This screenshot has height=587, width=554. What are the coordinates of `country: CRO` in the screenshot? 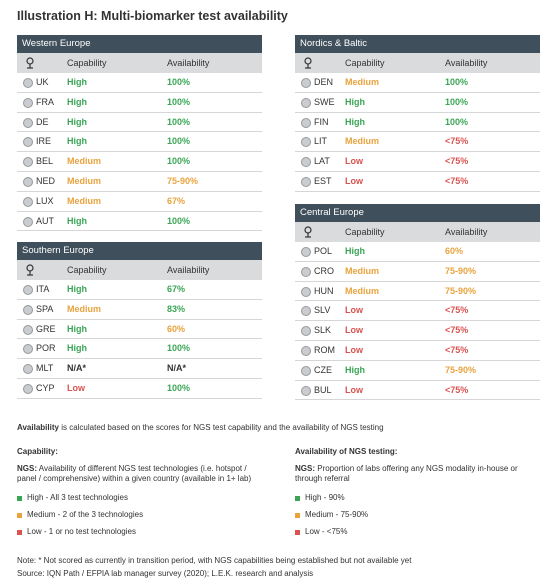 It's located at (324, 270).